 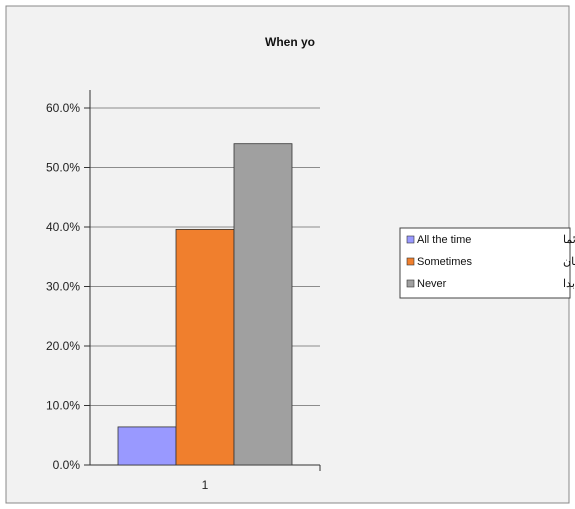 I want to click on legend-label-ar-sometimes: بعض الأحيان, so click(x=569, y=261).